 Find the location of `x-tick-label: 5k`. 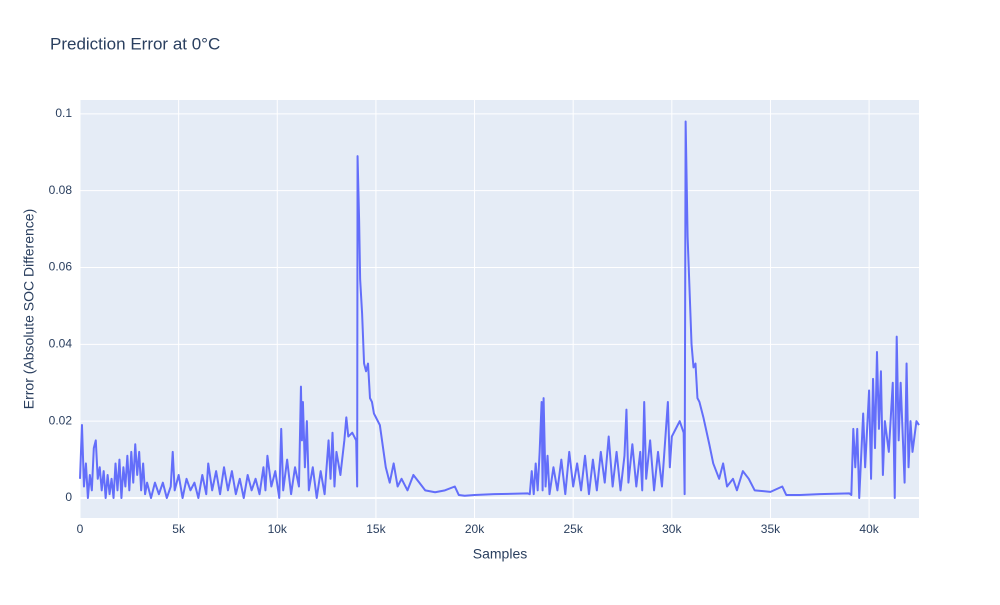

x-tick-label: 5k is located at coordinates (179, 529).